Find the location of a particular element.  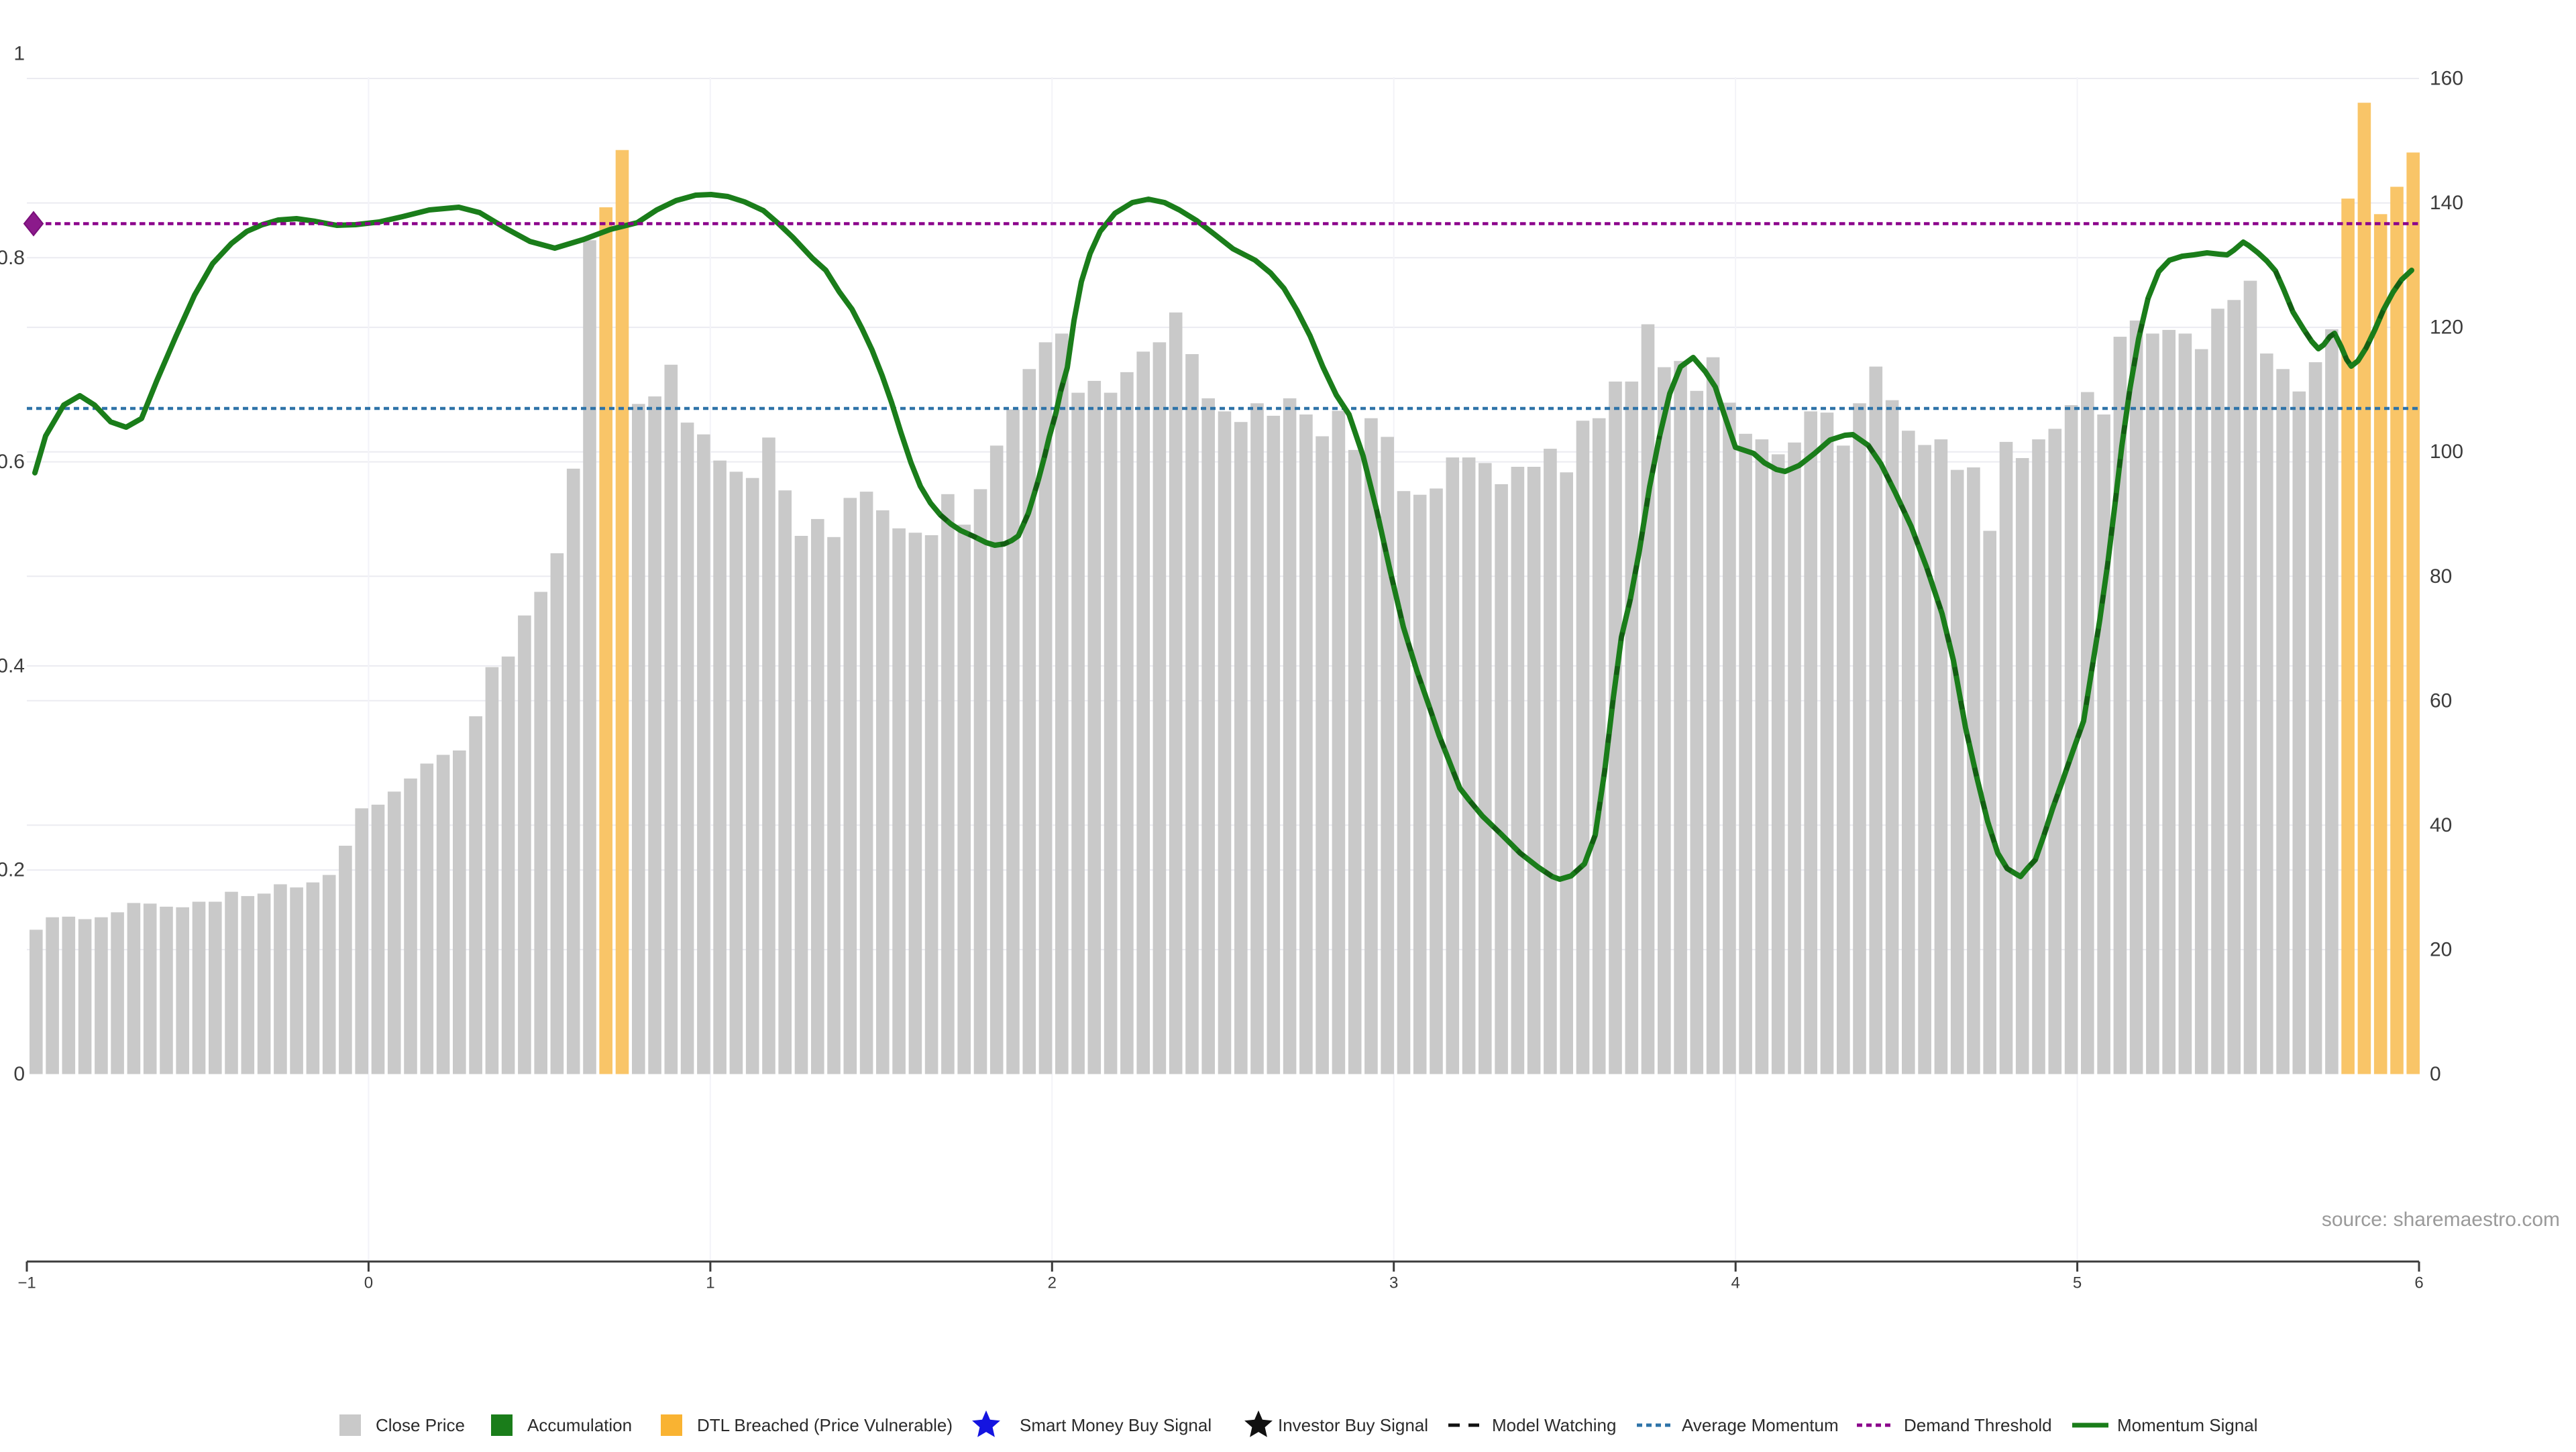

svg-text: Demand Threshold is located at coordinates (1978, 1425).